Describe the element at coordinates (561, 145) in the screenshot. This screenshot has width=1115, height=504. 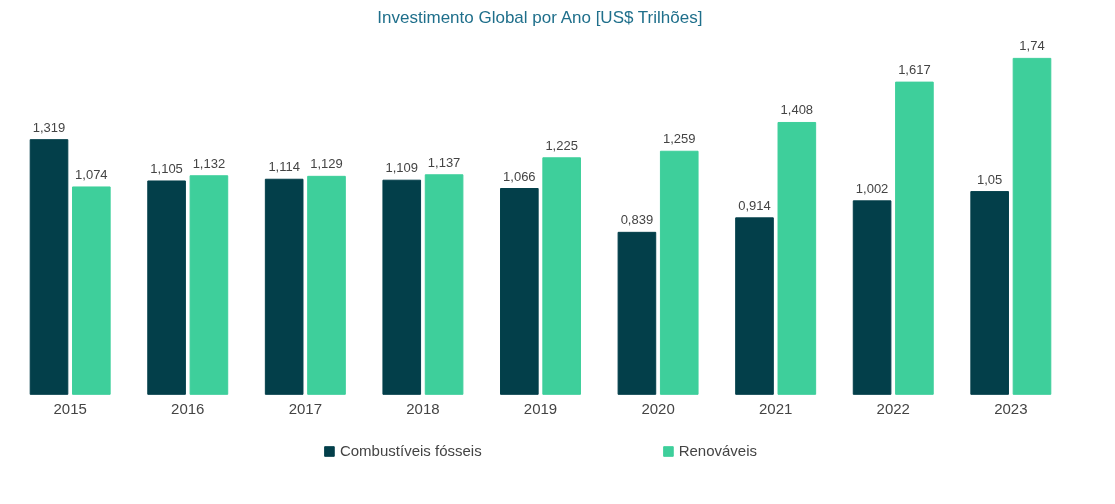
I see `data-label: 1,225` at that location.